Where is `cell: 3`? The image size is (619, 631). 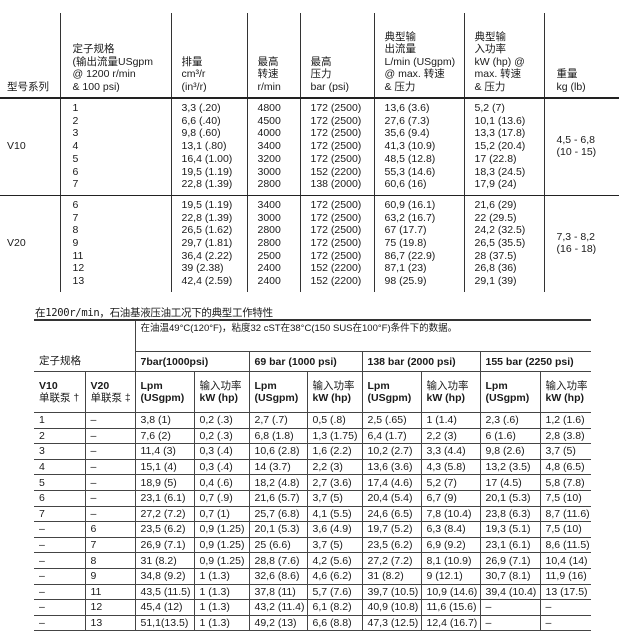
cell: 3 is located at coordinates (59, 452).